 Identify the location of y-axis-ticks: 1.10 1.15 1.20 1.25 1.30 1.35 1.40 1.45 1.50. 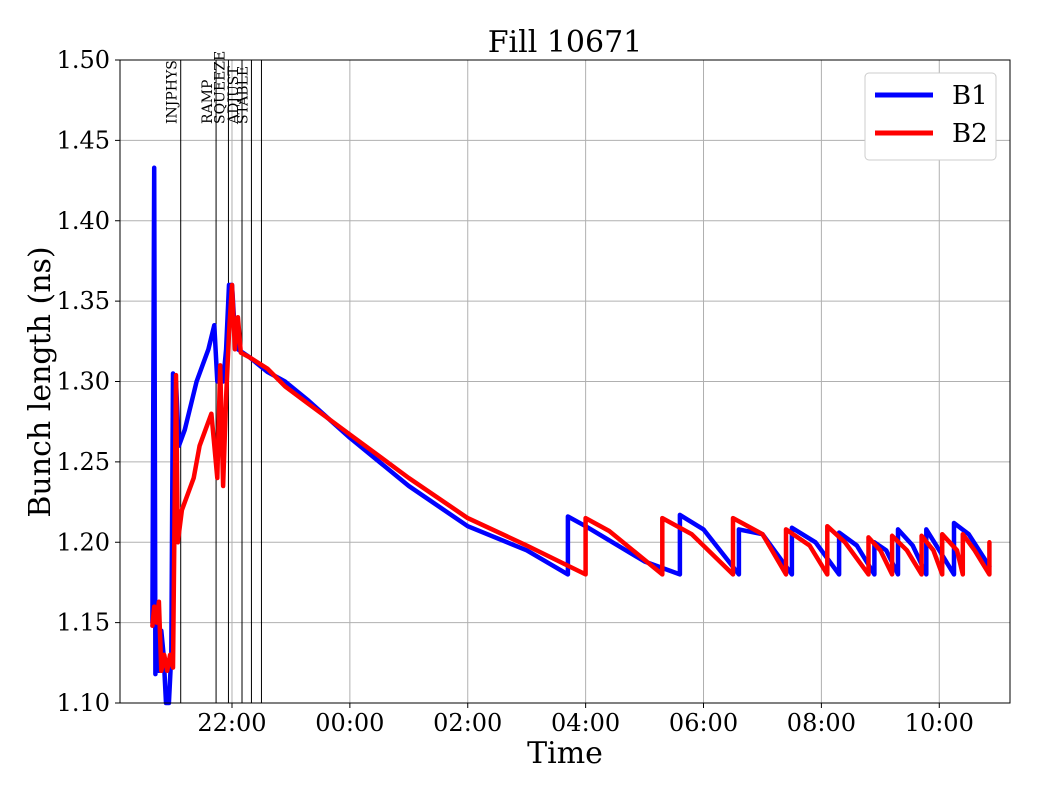
(88, 381).